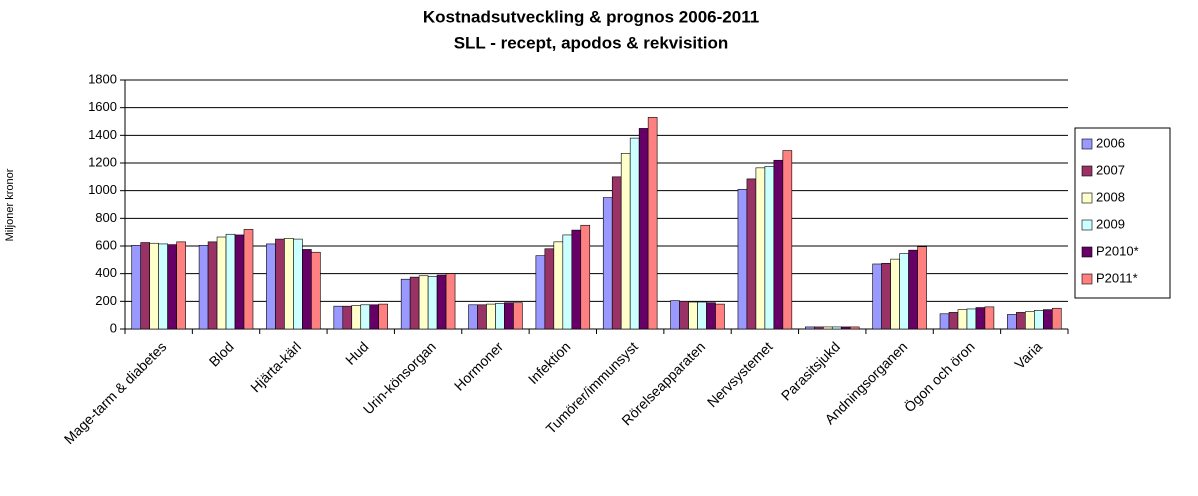  What do you see at coordinates (939, 377) in the screenshot?
I see `x-tick-label: Ögon och öron` at bounding box center [939, 377].